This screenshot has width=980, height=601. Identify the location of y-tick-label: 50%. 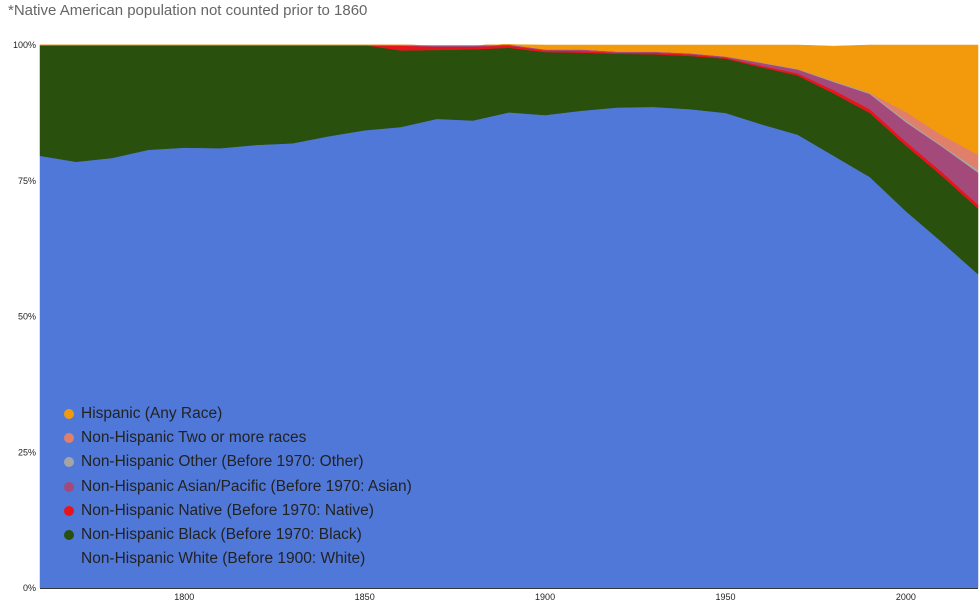
(27, 317).